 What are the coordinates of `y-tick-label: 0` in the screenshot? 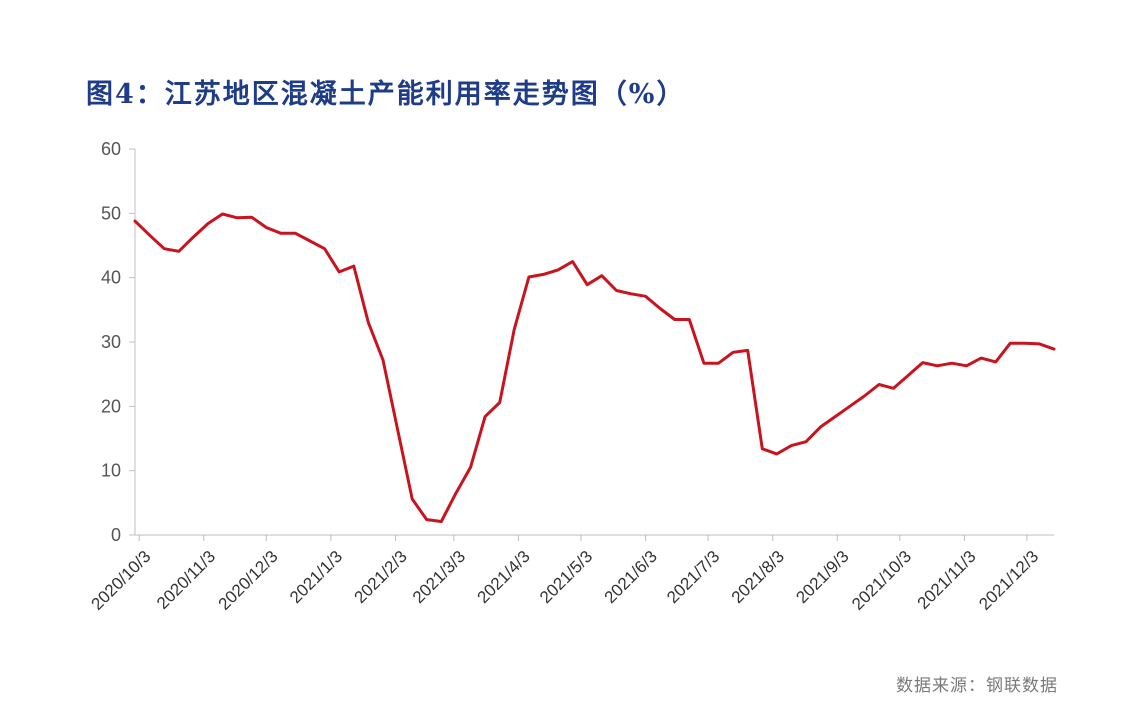 It's located at (116, 535).